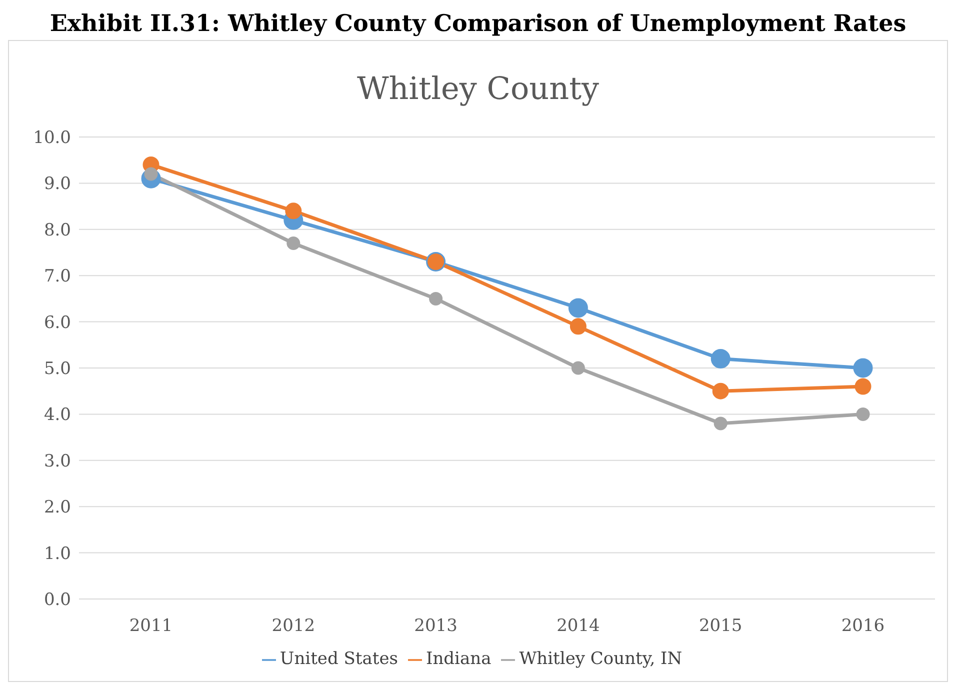 This screenshot has height=696, width=956. I want to click on y-tick-label: 4.0, so click(57, 415).